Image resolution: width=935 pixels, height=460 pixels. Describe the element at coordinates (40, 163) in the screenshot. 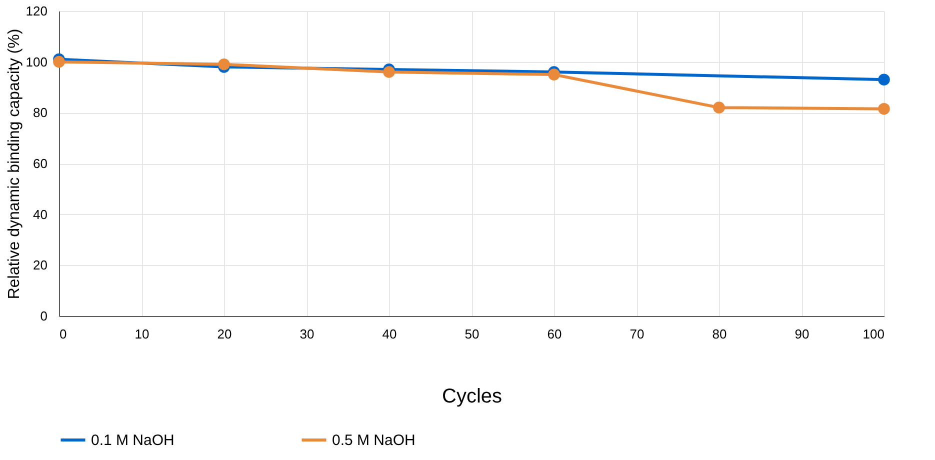

I see `y-tick-label: 60` at that location.